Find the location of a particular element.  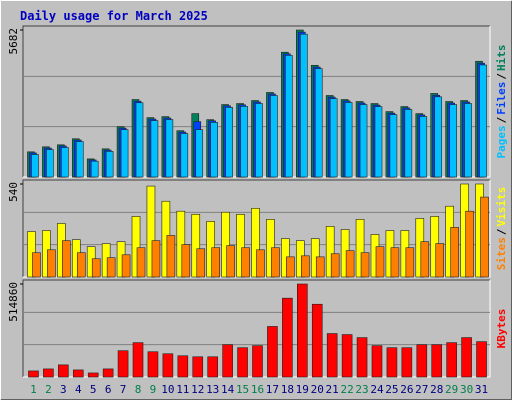

legend: Pages/Files/Hits is located at coordinates (501, 102).